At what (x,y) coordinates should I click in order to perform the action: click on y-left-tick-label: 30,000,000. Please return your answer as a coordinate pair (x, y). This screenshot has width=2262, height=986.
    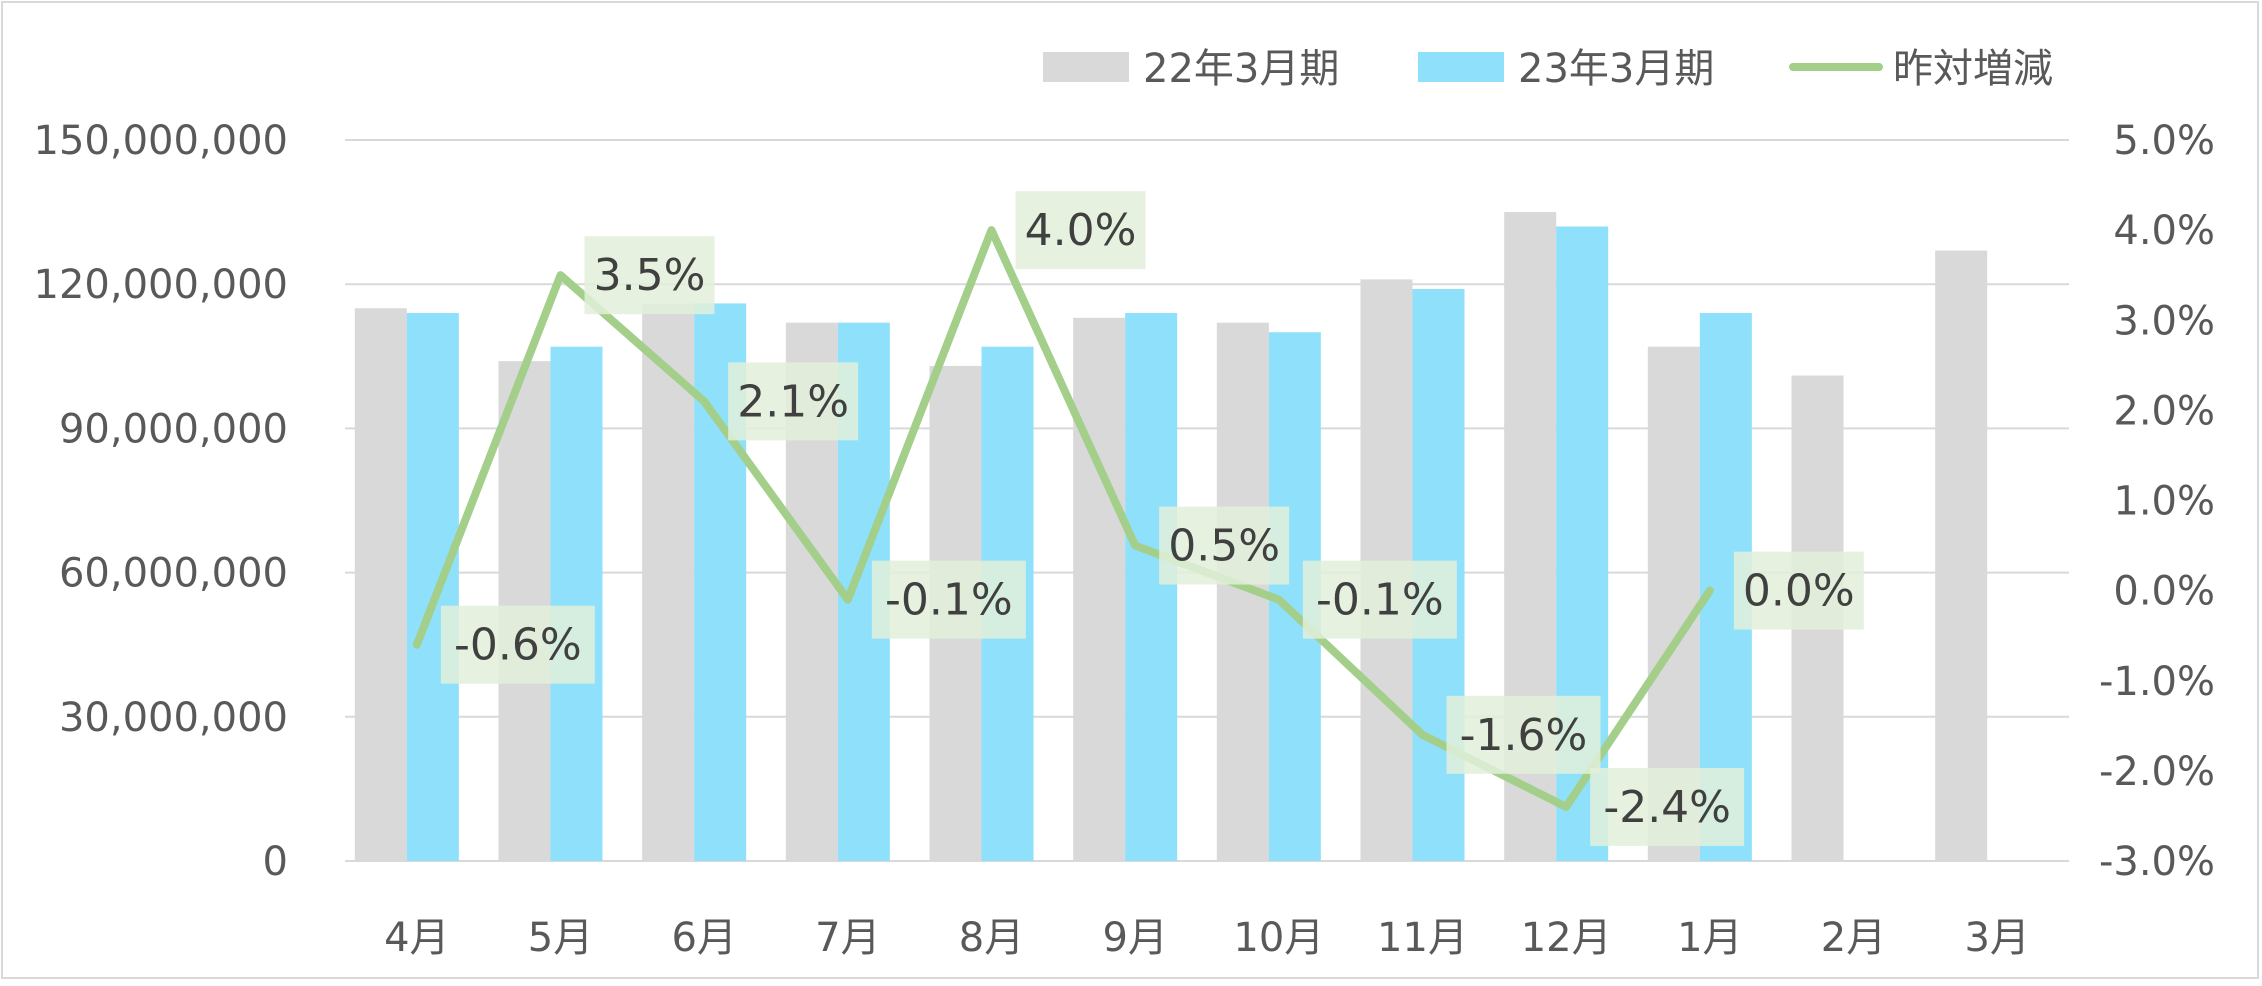
    Looking at the image, I should click on (173, 718).